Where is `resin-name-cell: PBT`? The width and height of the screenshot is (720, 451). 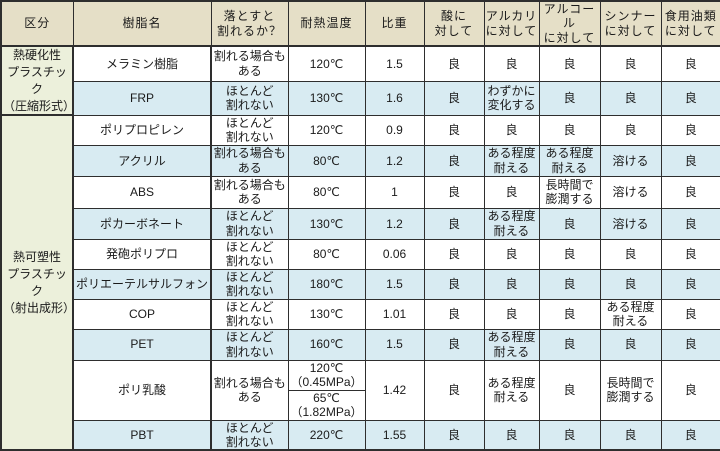 resin-name-cell: PBT is located at coordinates (142, 435).